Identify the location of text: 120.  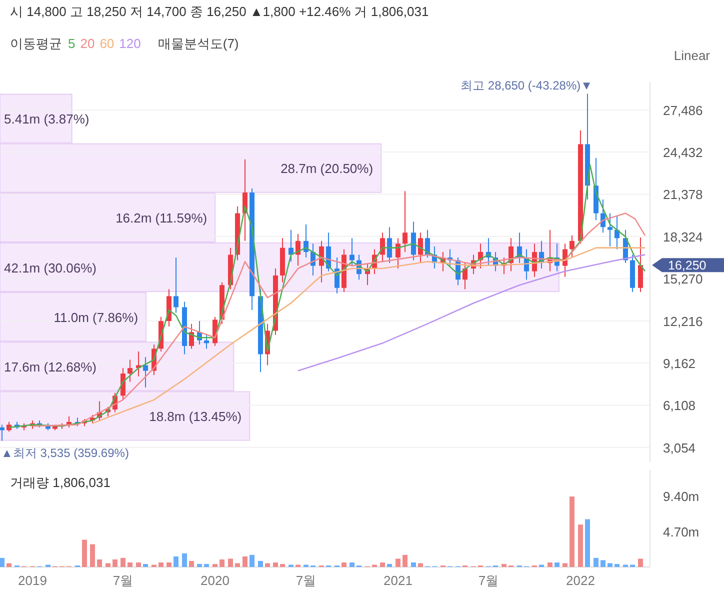
(130, 43).